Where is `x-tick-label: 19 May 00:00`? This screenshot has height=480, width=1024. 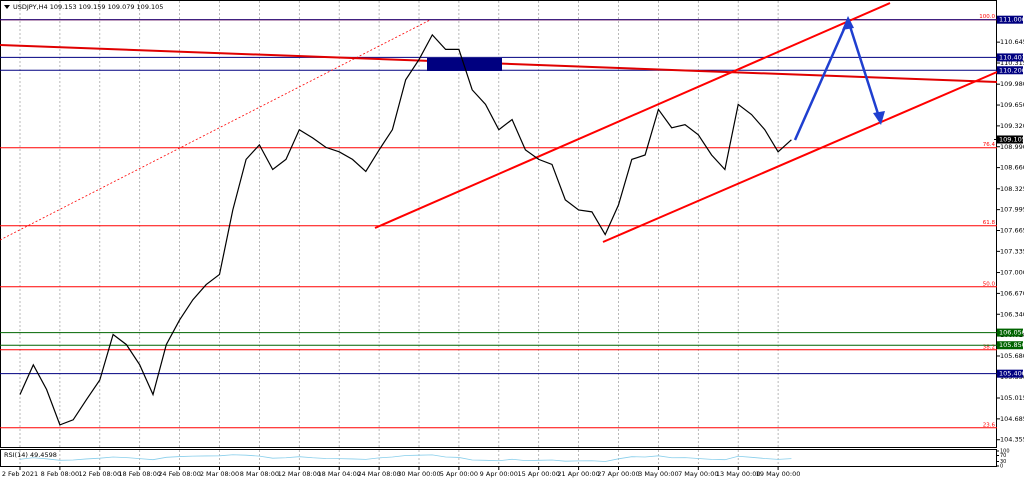
x-tick-label: 19 May 00:00 is located at coordinates (778, 474).